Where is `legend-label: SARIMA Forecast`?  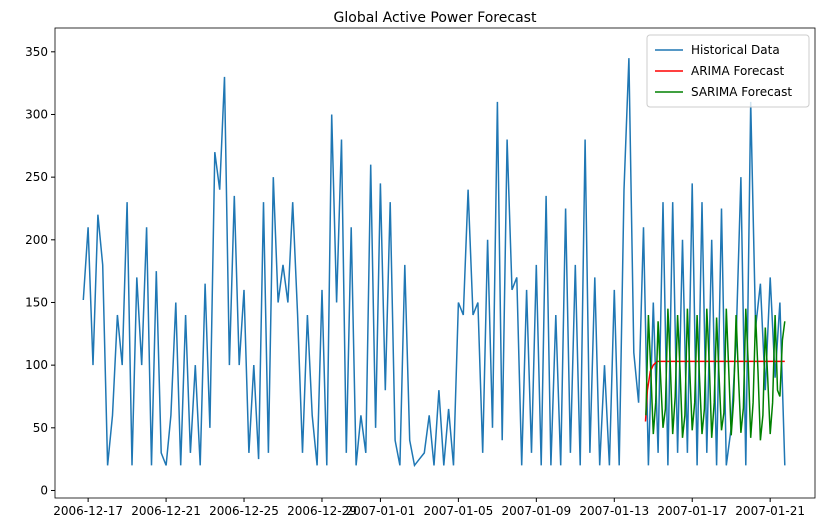
legend-label: SARIMA Forecast is located at coordinates (741, 92).